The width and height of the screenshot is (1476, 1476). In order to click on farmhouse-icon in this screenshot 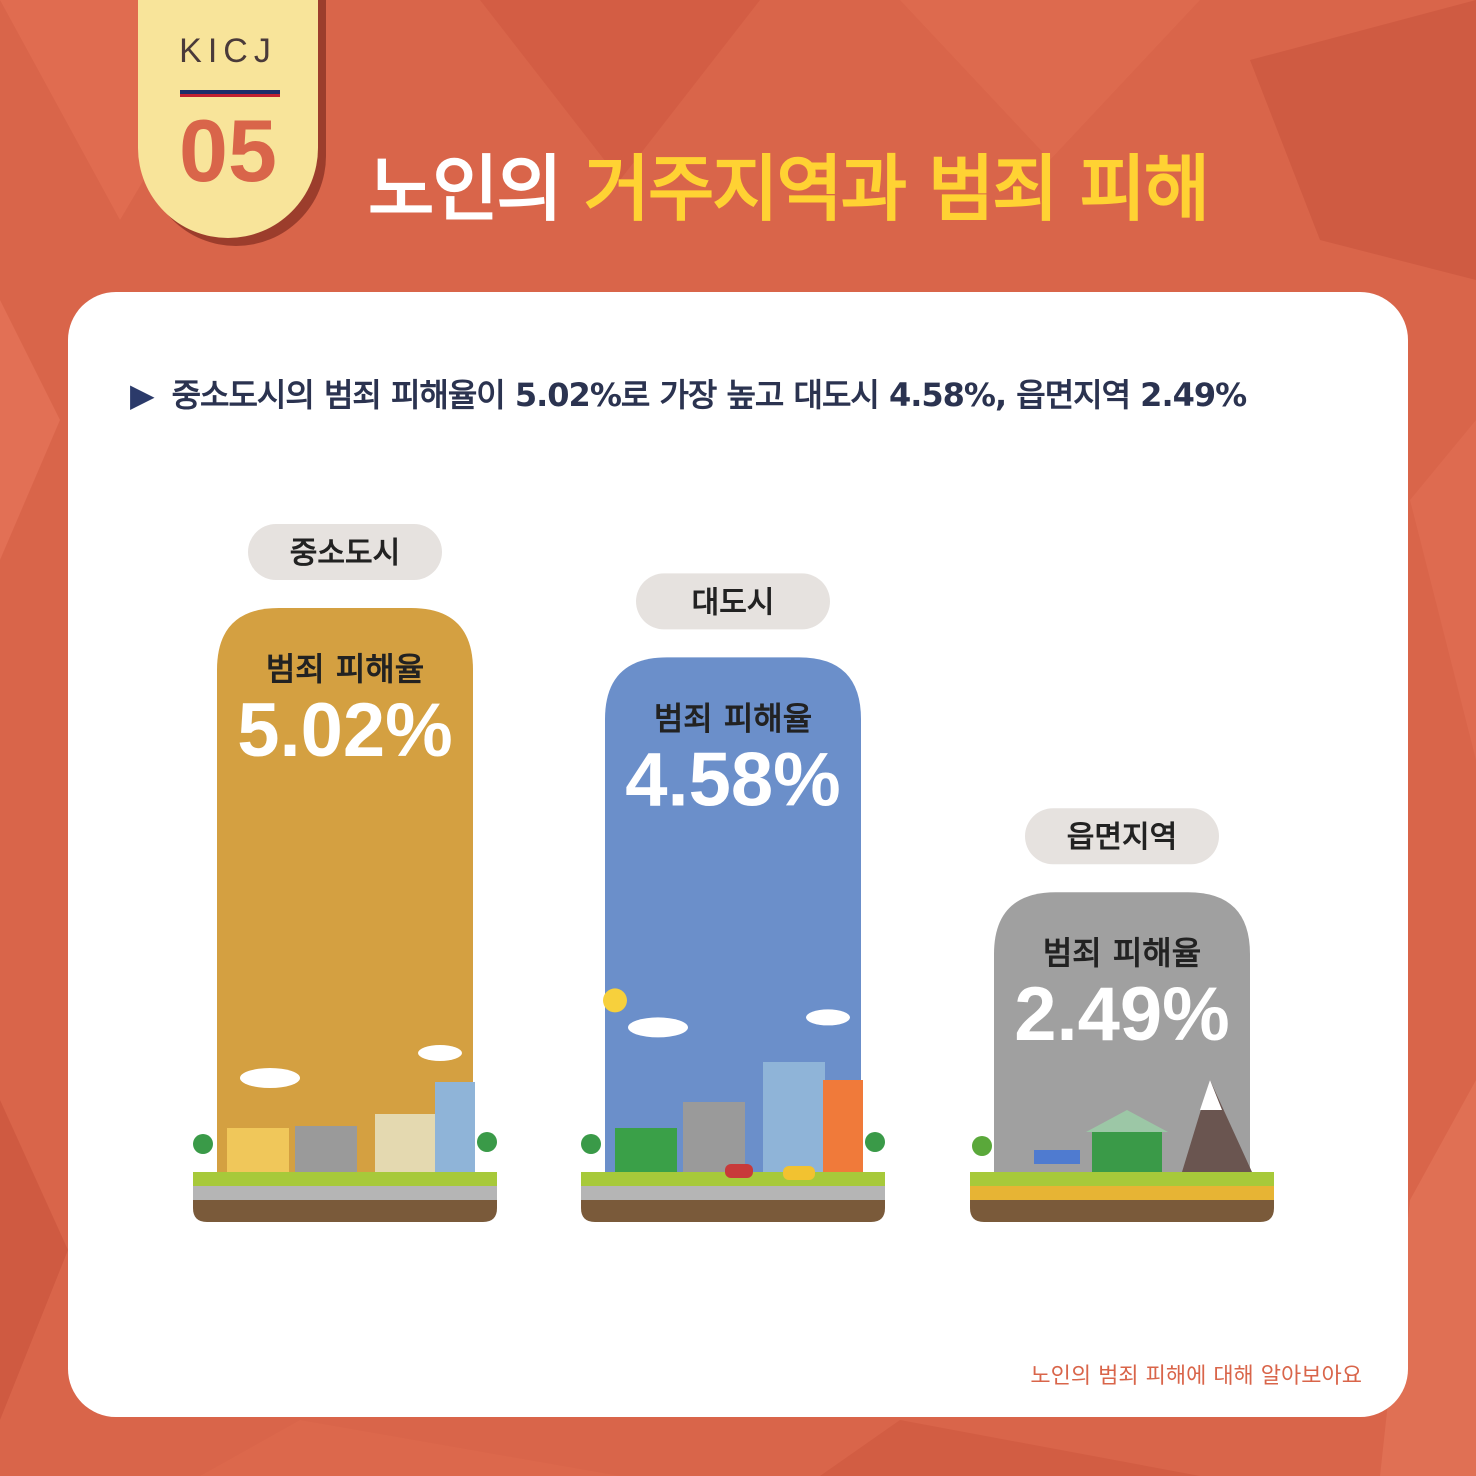, I will do `click(1127, 1152)`.